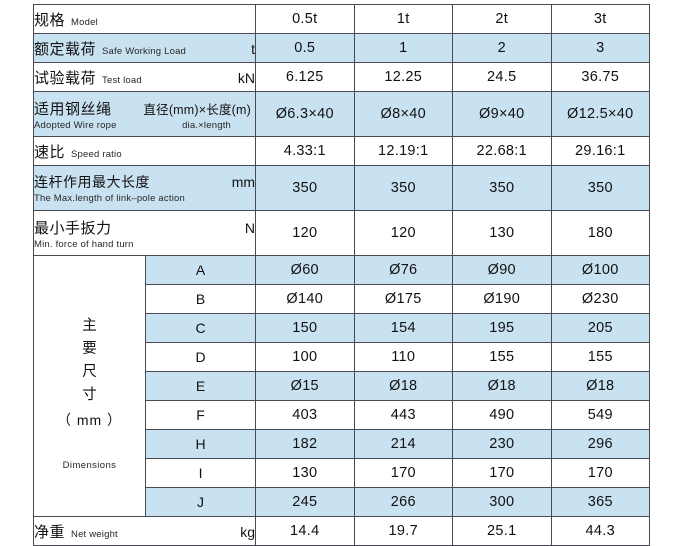  I want to click on row-label-cn: 额定载荷, so click(65, 49).